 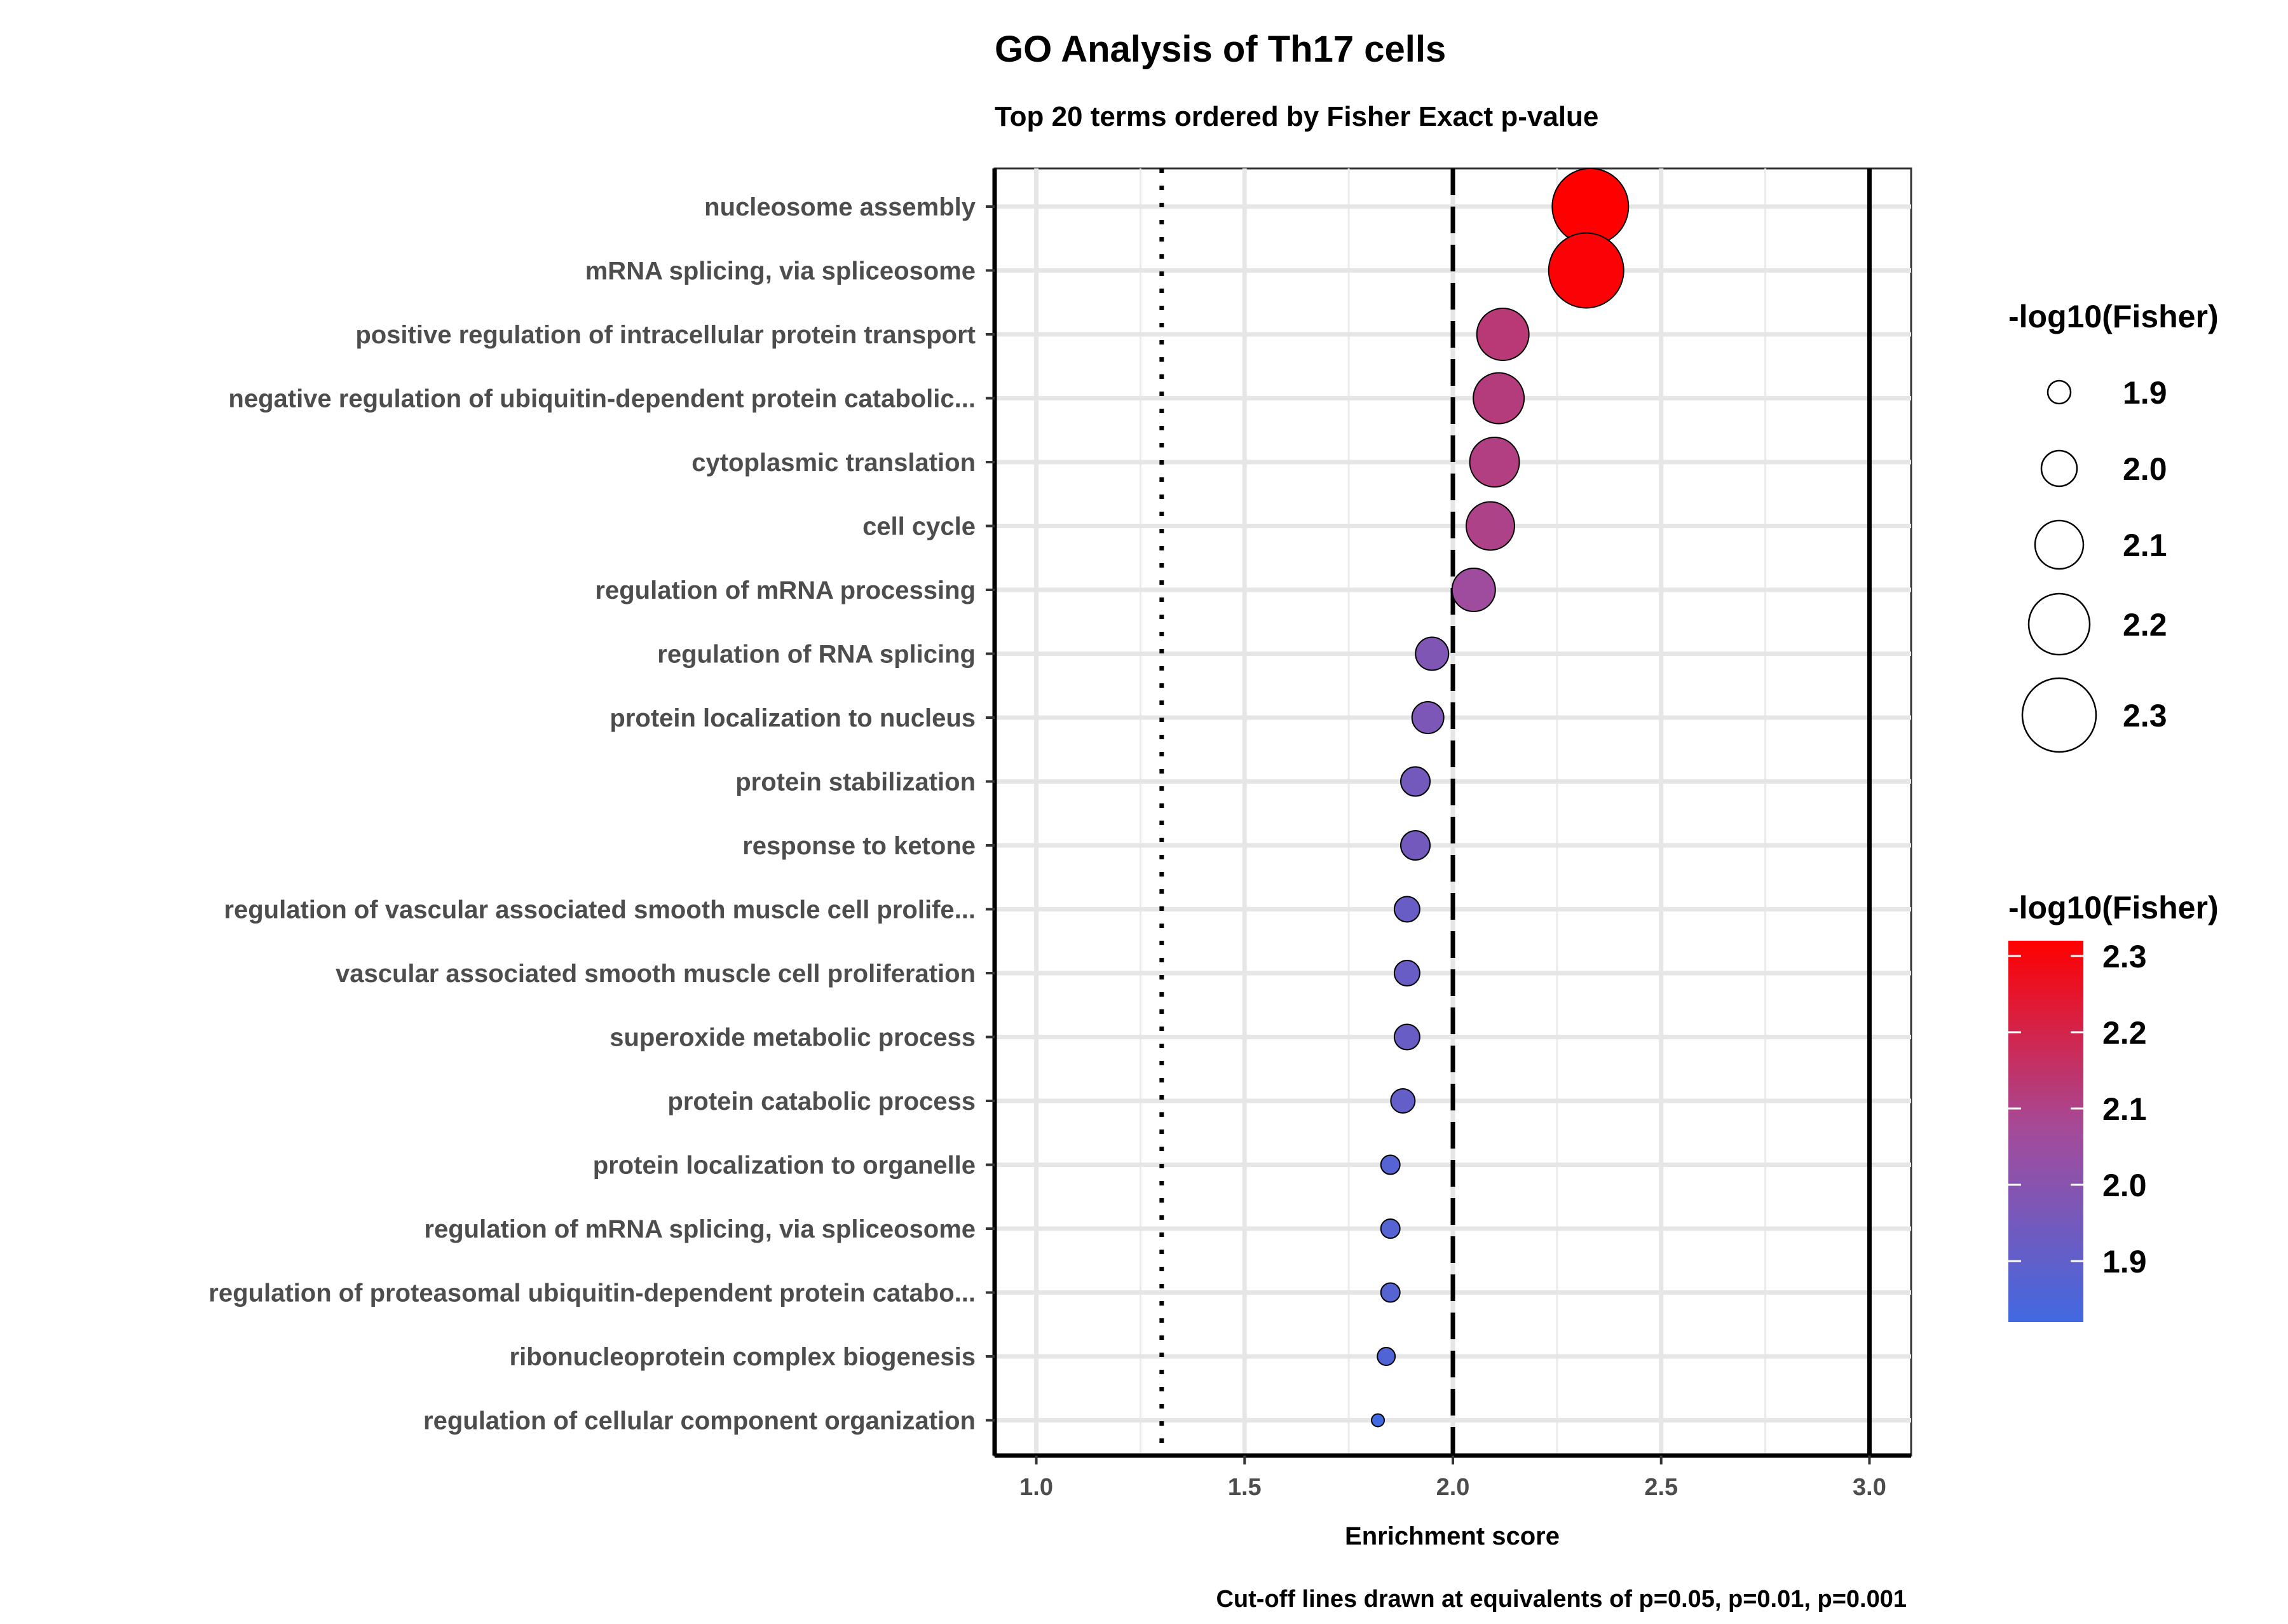 What do you see at coordinates (1245, 1487) in the screenshot?
I see `x-tick-label: 1.5` at bounding box center [1245, 1487].